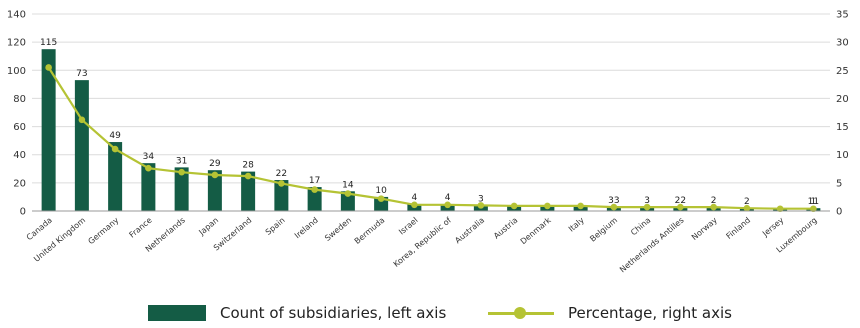  What do you see at coordinates (149, 157) in the screenshot?
I see `bar-data-label: 34` at bounding box center [149, 157].